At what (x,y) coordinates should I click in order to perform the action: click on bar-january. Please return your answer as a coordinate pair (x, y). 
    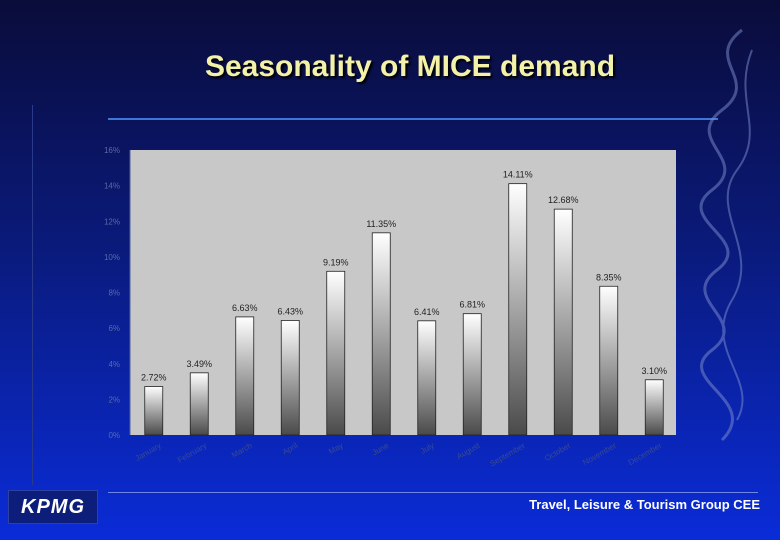
    Looking at the image, I should click on (154, 411).